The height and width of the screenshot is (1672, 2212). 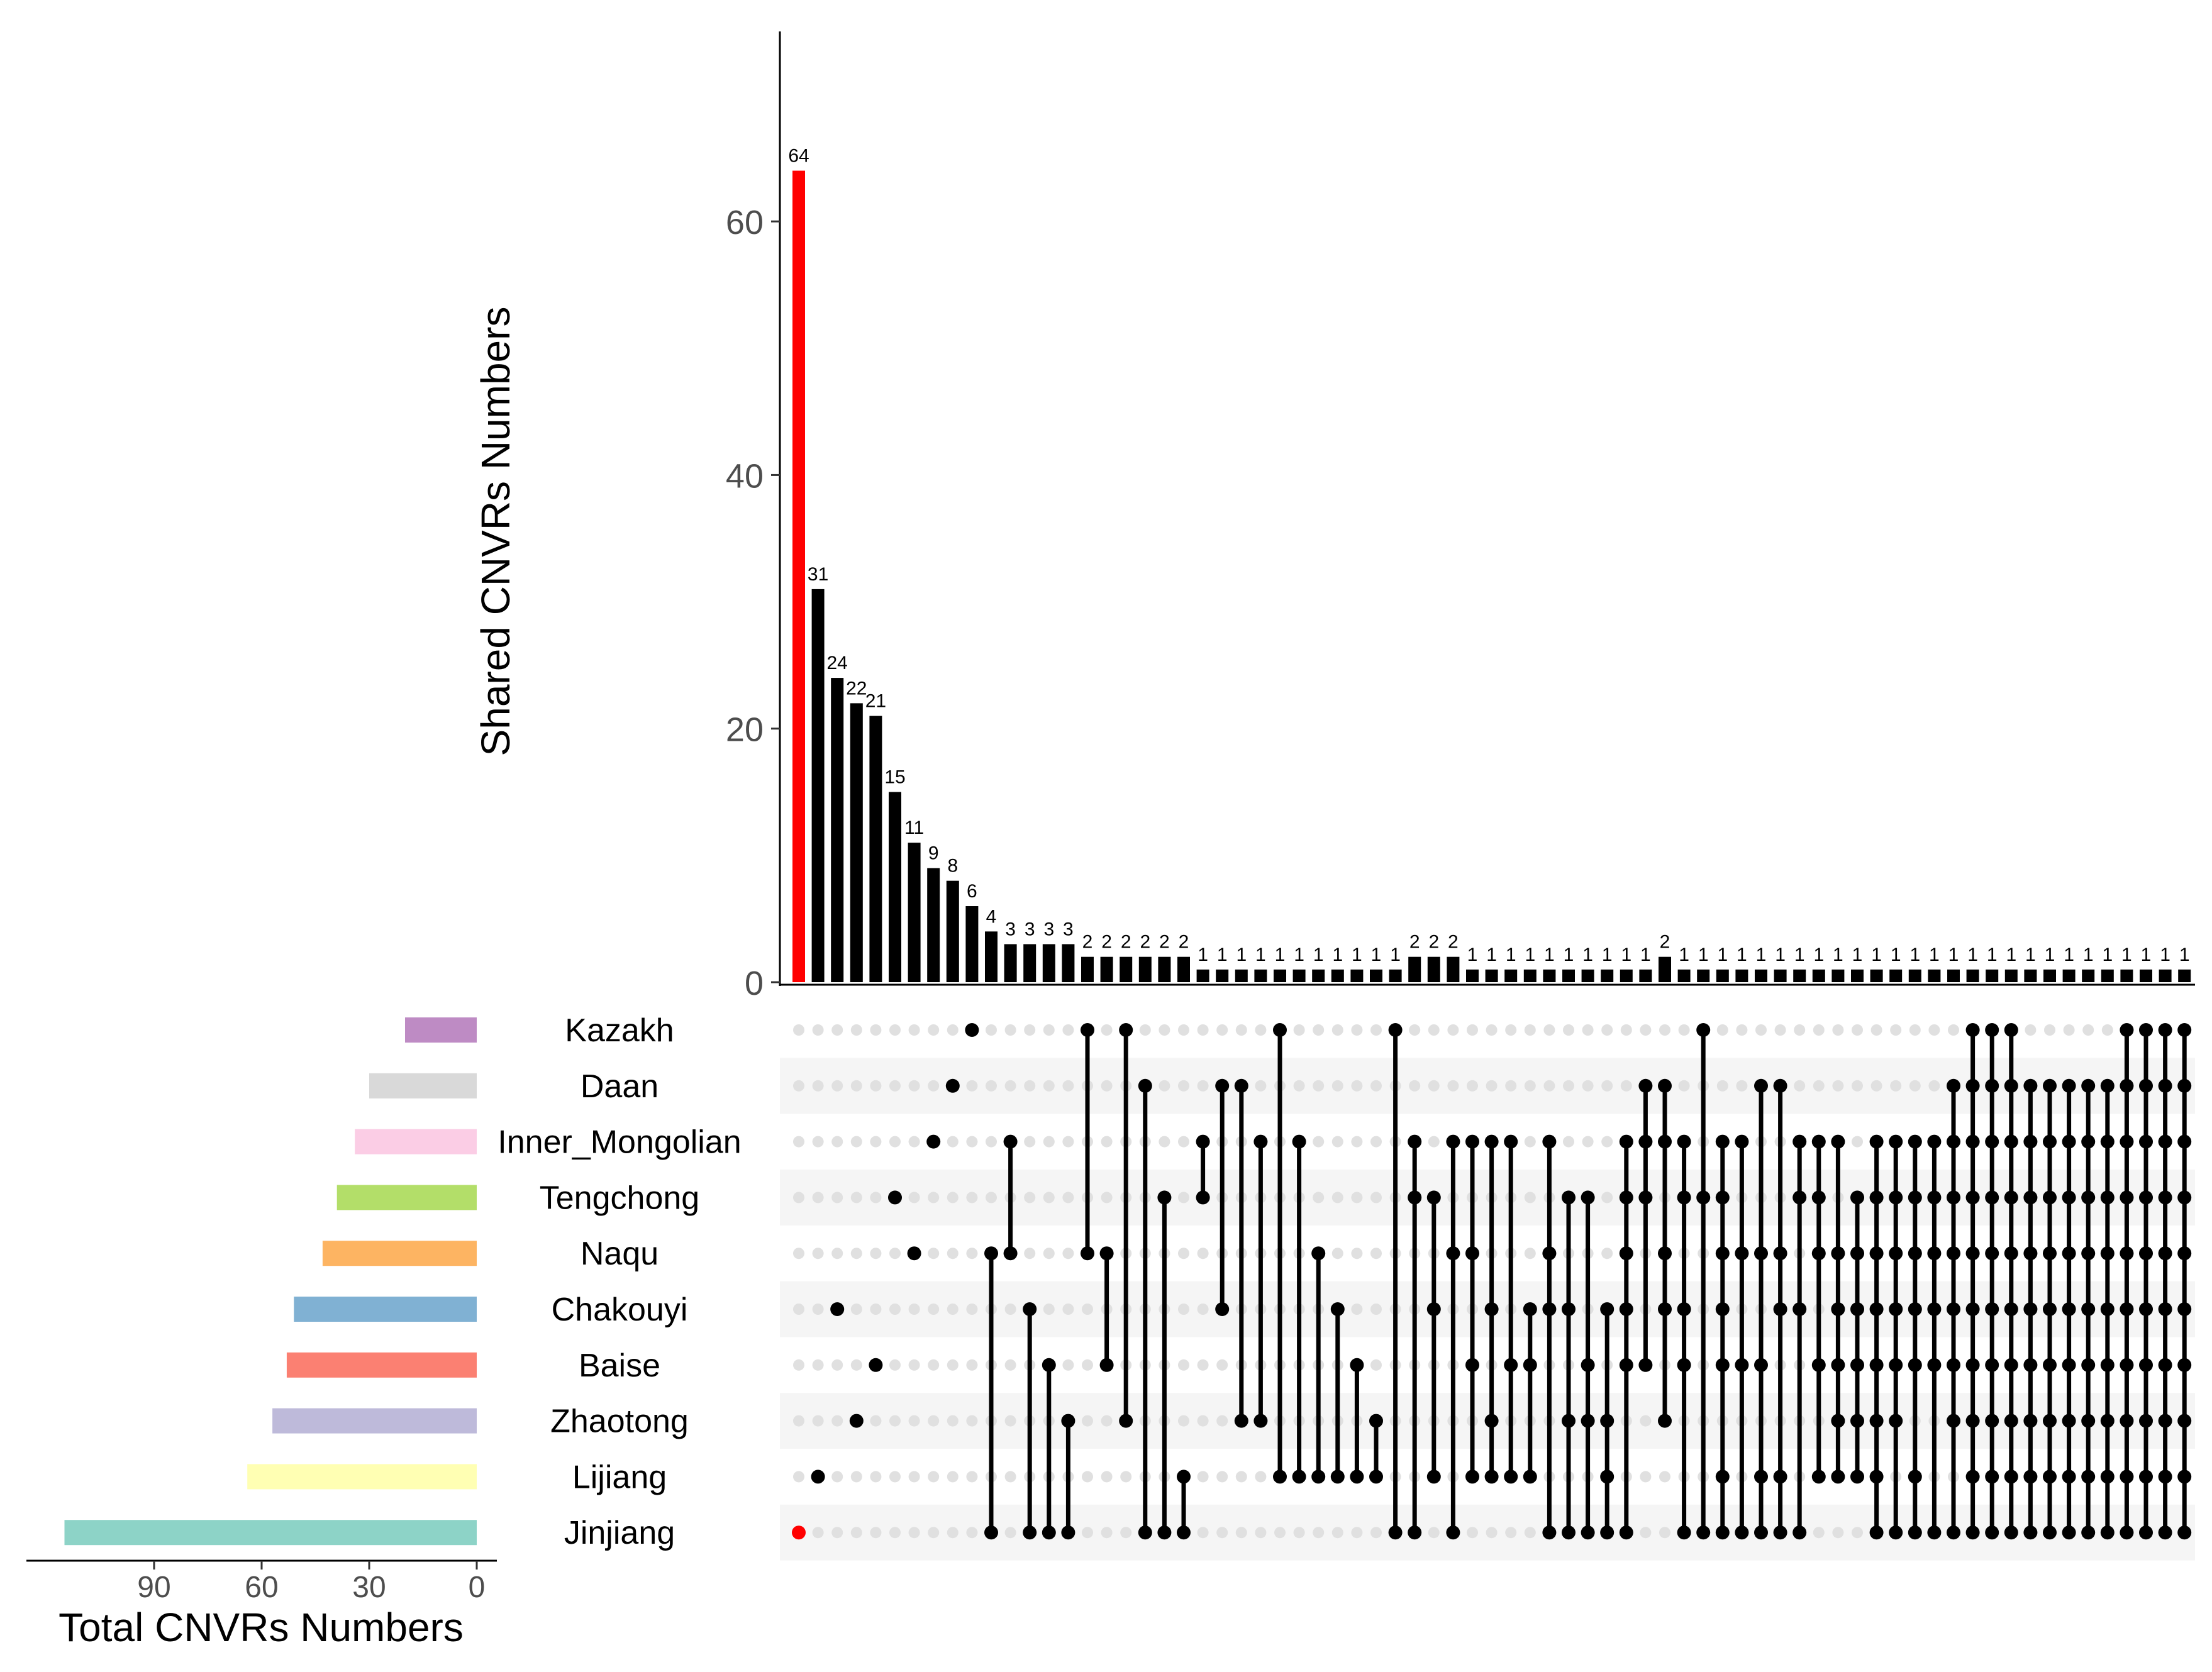 I want to click on y-axis-title: Shared CNVRs Numbers, so click(x=495, y=531).